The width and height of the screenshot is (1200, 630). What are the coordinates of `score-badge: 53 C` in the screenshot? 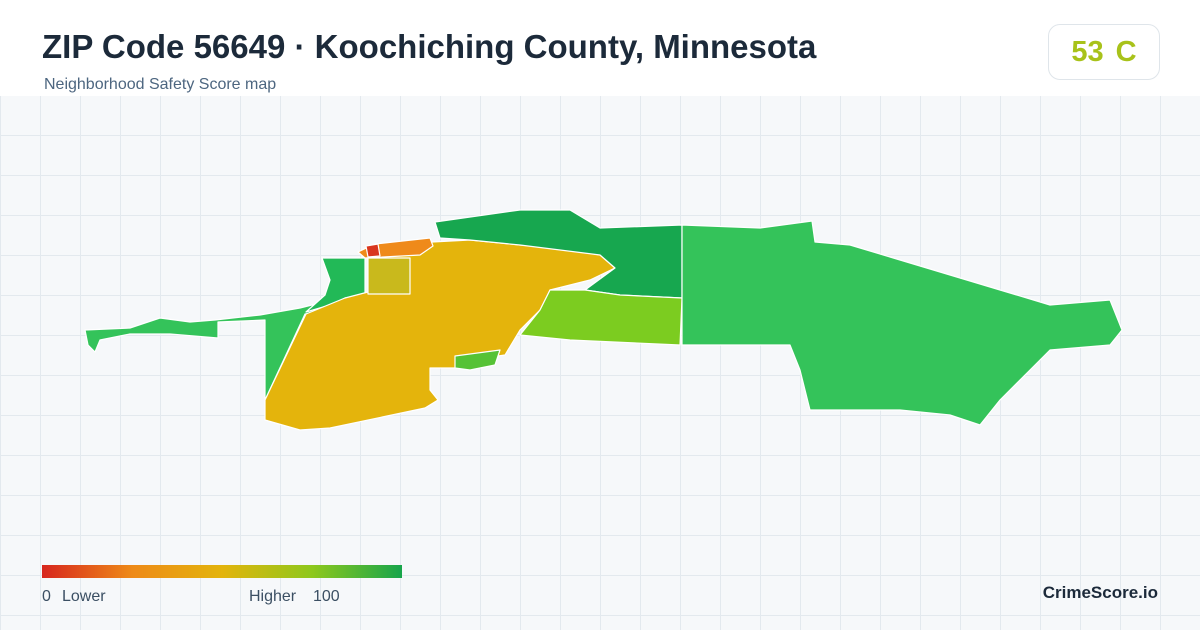 It's located at (1104, 52).